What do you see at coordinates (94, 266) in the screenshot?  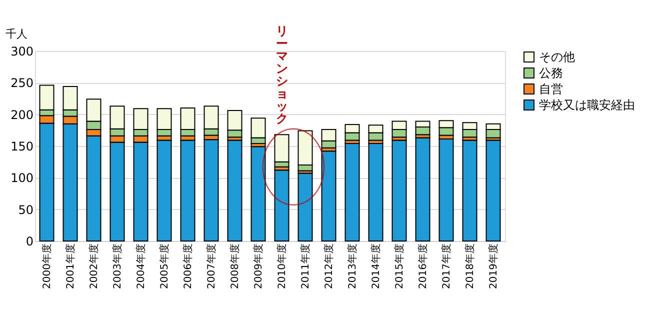 I see `x-tick-label: 2002年度` at bounding box center [94, 266].